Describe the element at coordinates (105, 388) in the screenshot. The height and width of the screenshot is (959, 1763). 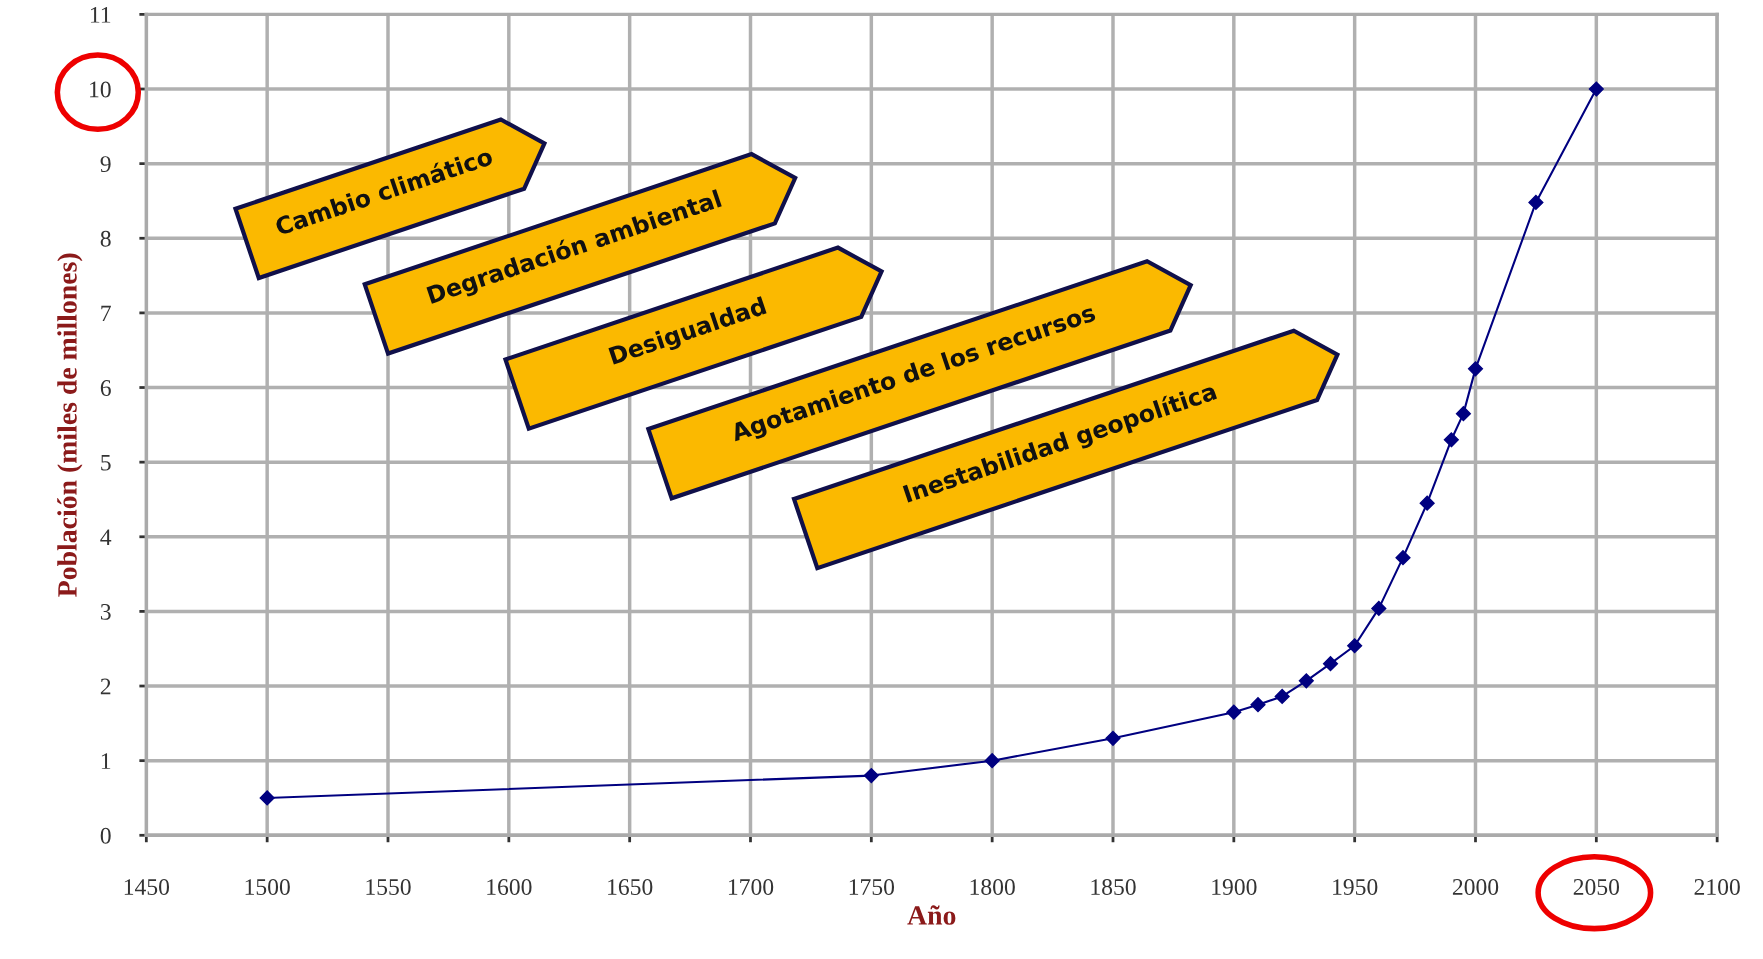
I see `y-tick-label: 6` at that location.